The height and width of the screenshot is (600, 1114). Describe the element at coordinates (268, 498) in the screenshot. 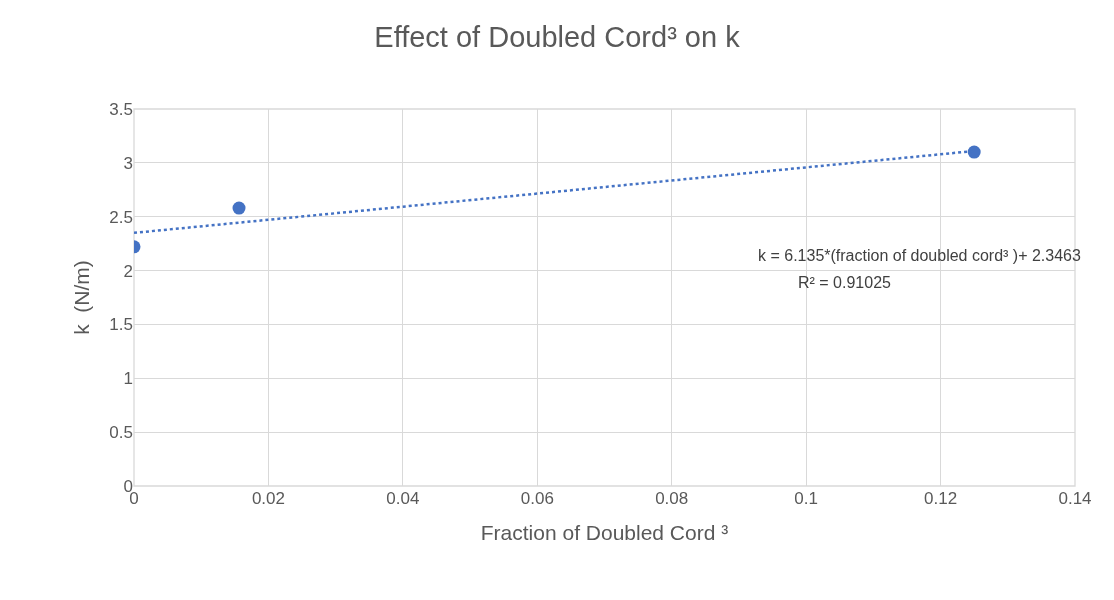

I see `x-tick-label: 0.02` at that location.